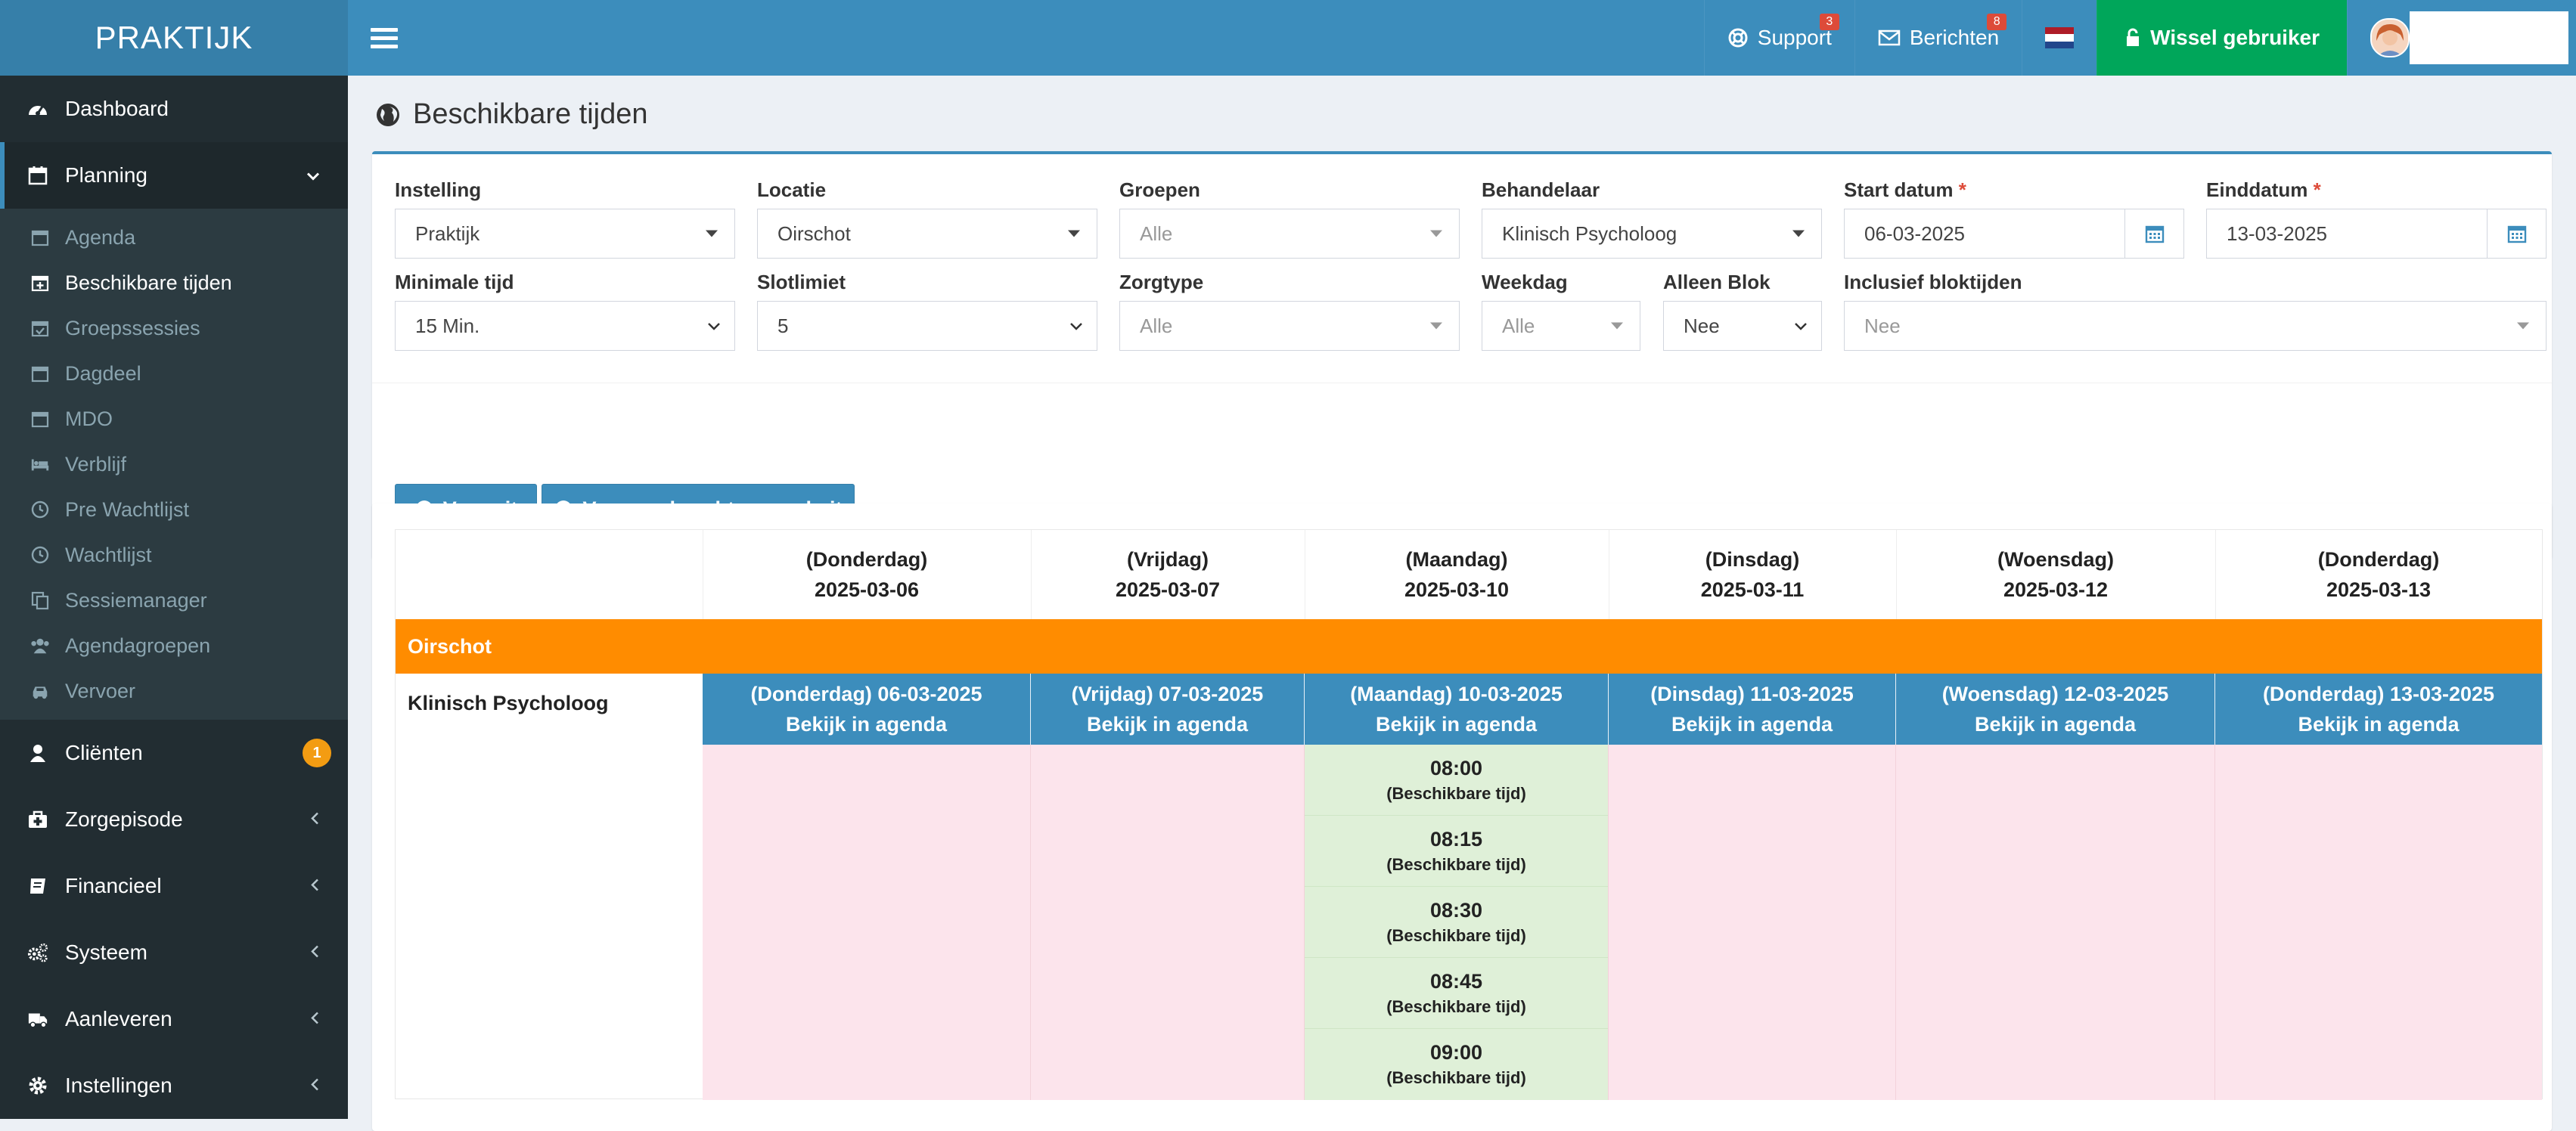 This screenshot has height=1131, width=2576. Describe the element at coordinates (100, 690) in the screenshot. I see `sidebar-item-label: Vervoer` at that location.